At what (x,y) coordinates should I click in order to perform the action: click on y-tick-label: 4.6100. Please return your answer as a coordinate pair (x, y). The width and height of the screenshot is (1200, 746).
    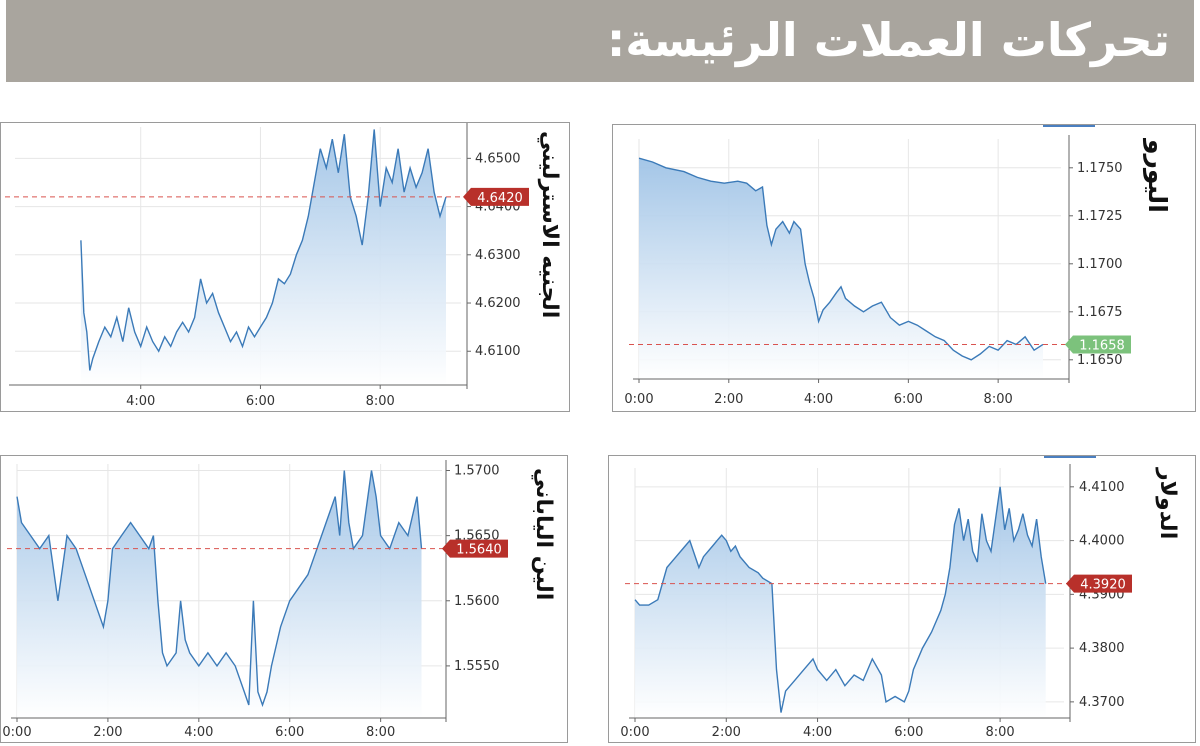
    Looking at the image, I should click on (498, 351).